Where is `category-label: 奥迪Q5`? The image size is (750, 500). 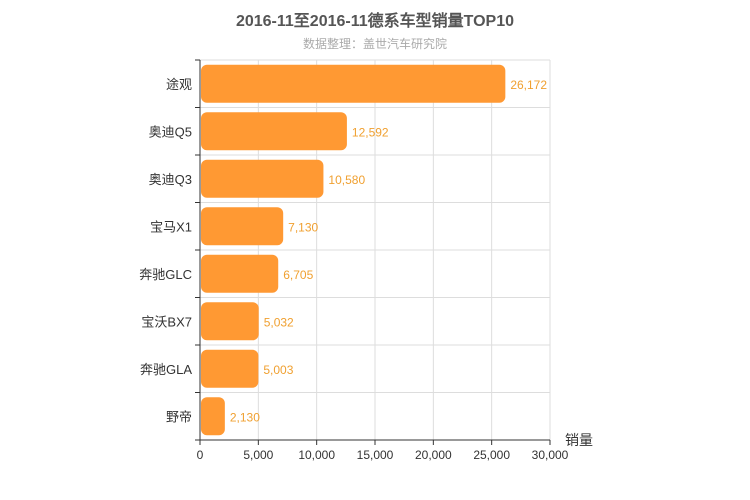
category-label: 奥迪Q5 is located at coordinates (170, 131).